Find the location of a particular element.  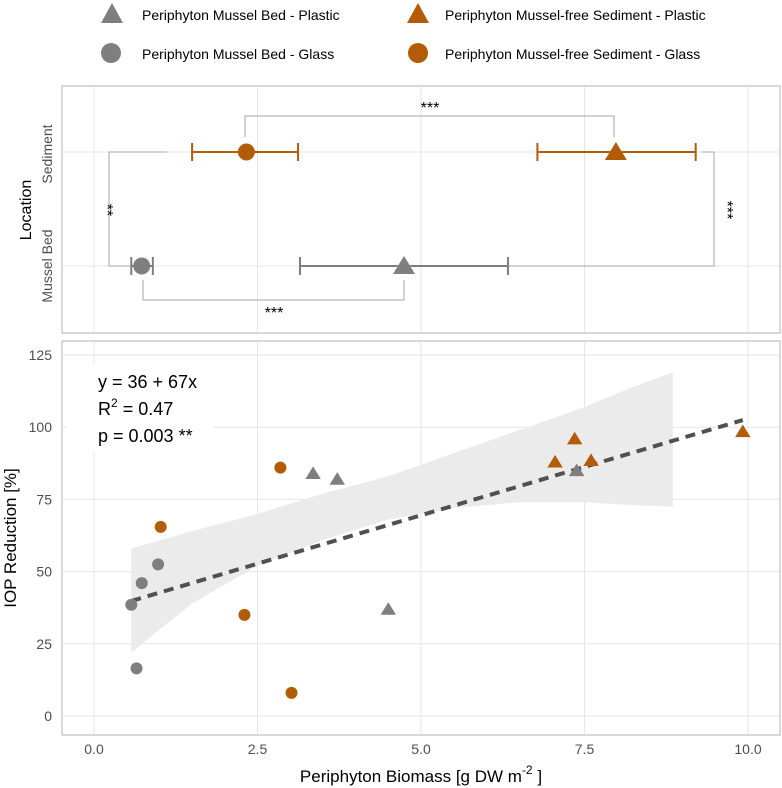

x-axis-title-end: ] is located at coordinates (537, 776).